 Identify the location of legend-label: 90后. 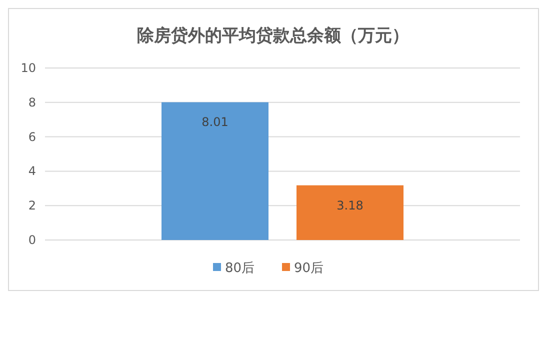
(309, 268).